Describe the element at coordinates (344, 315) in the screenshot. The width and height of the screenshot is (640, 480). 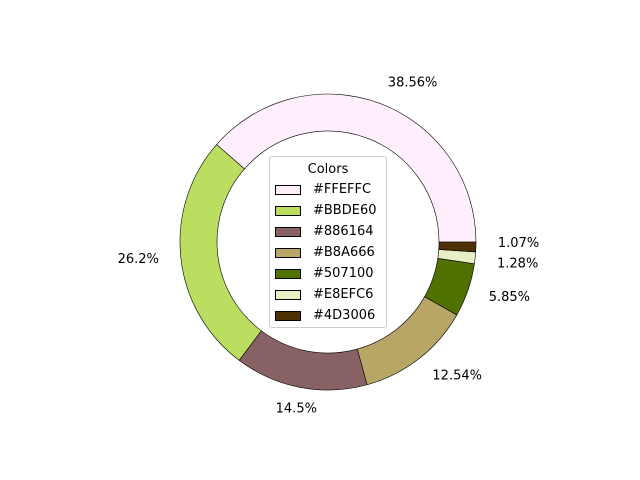
I see `legend-label: #4D3006` at that location.